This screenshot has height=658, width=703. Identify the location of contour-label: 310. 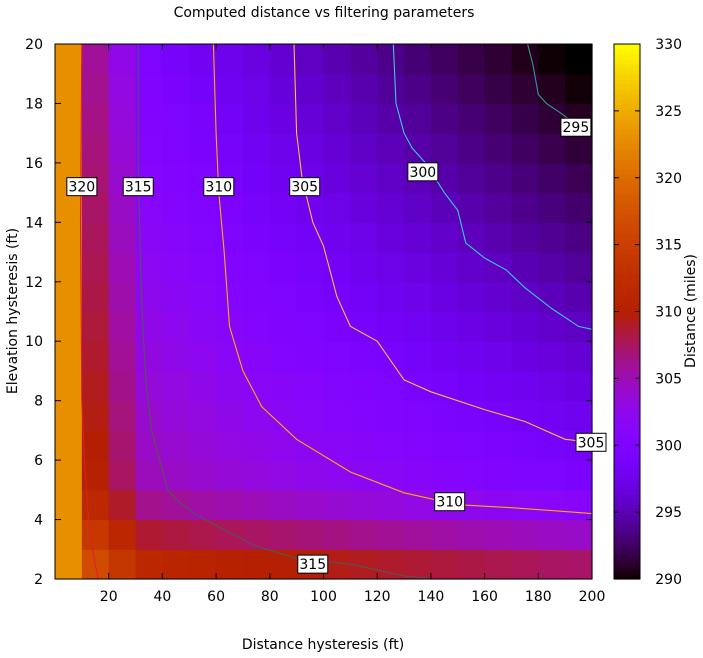
(449, 503).